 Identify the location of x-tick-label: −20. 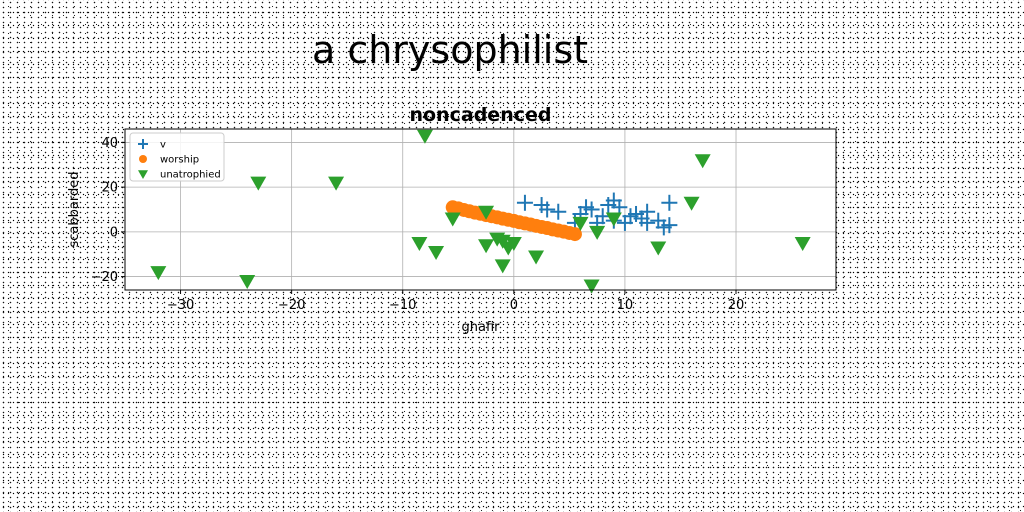
(291, 305).